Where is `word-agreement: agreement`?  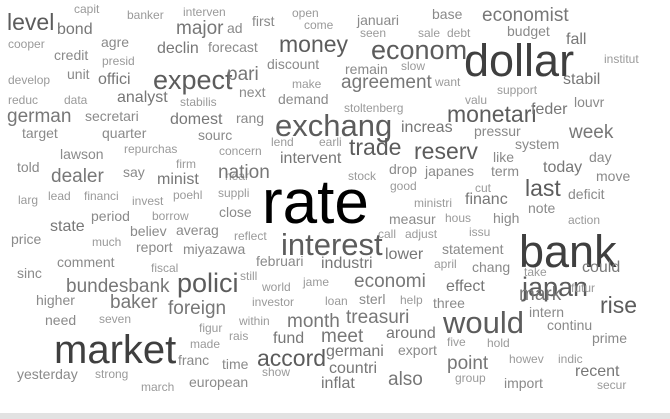
word-agreement: agreement is located at coordinates (386, 82).